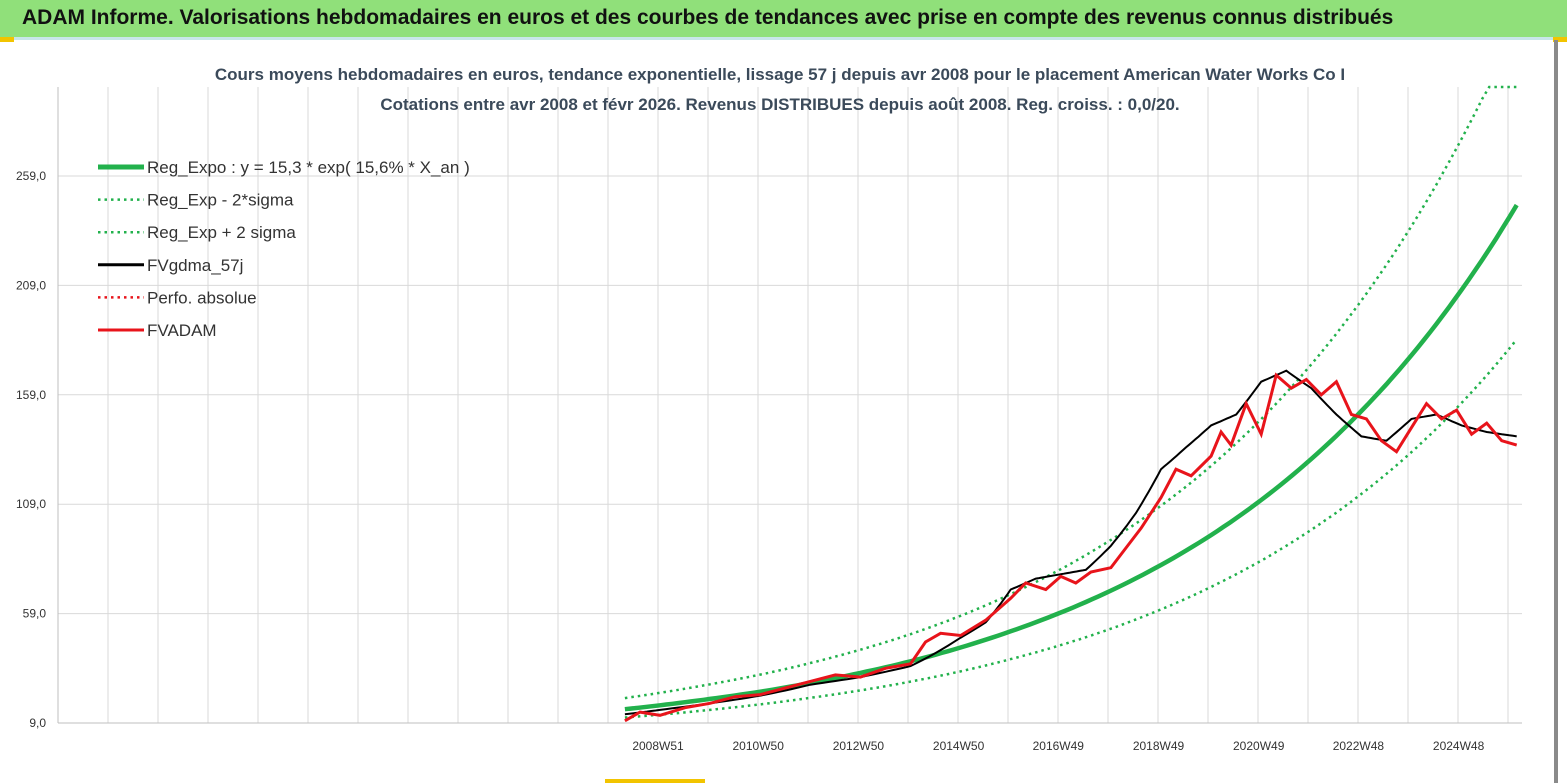  I want to click on x-tick-label: 2010W50, so click(759, 746).